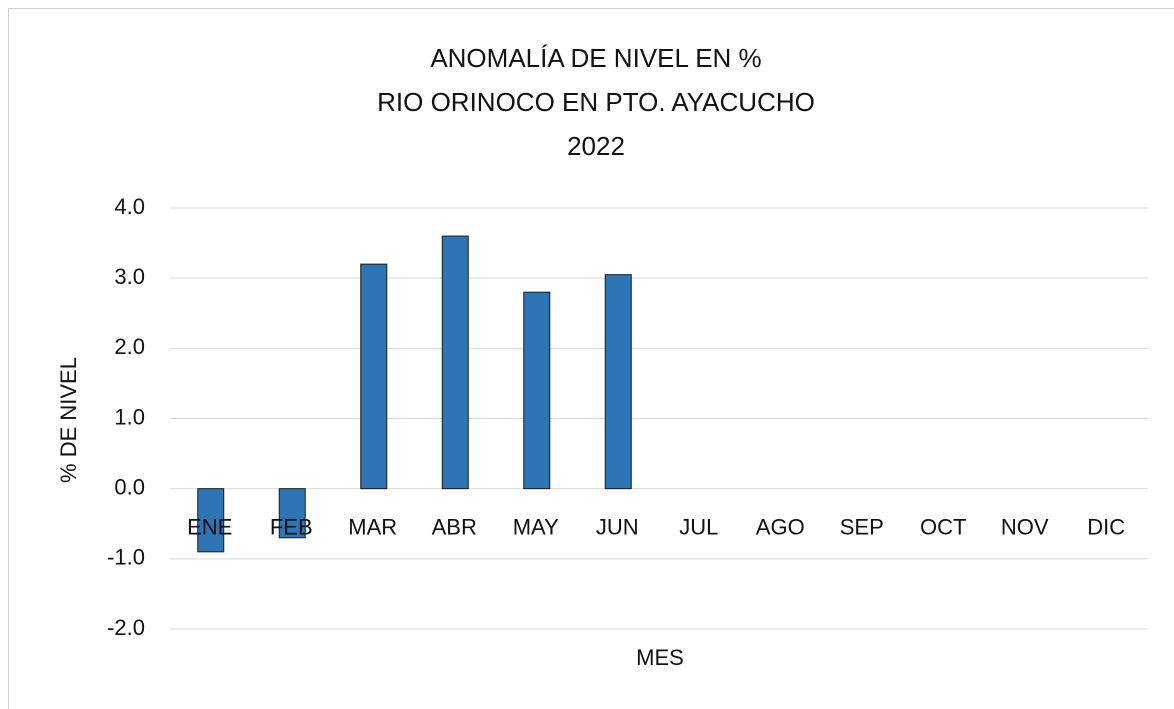 The height and width of the screenshot is (709, 1174). Describe the element at coordinates (1025, 526) in the screenshot. I see `x-tick-label: NOV` at that location.